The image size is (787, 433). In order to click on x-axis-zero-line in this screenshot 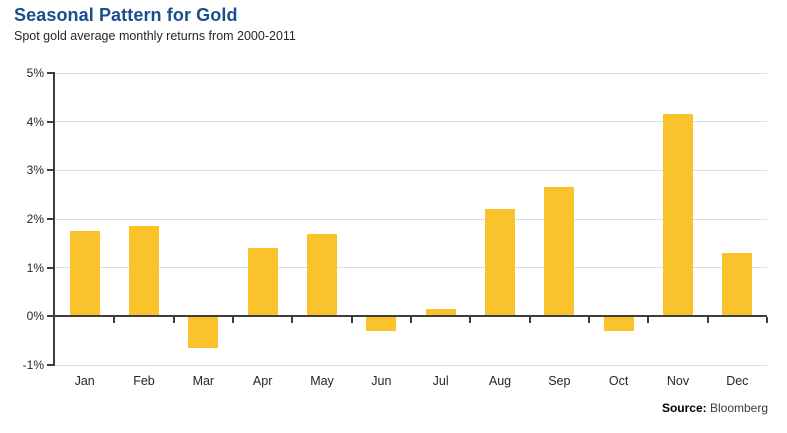, I will do `click(411, 316)`.